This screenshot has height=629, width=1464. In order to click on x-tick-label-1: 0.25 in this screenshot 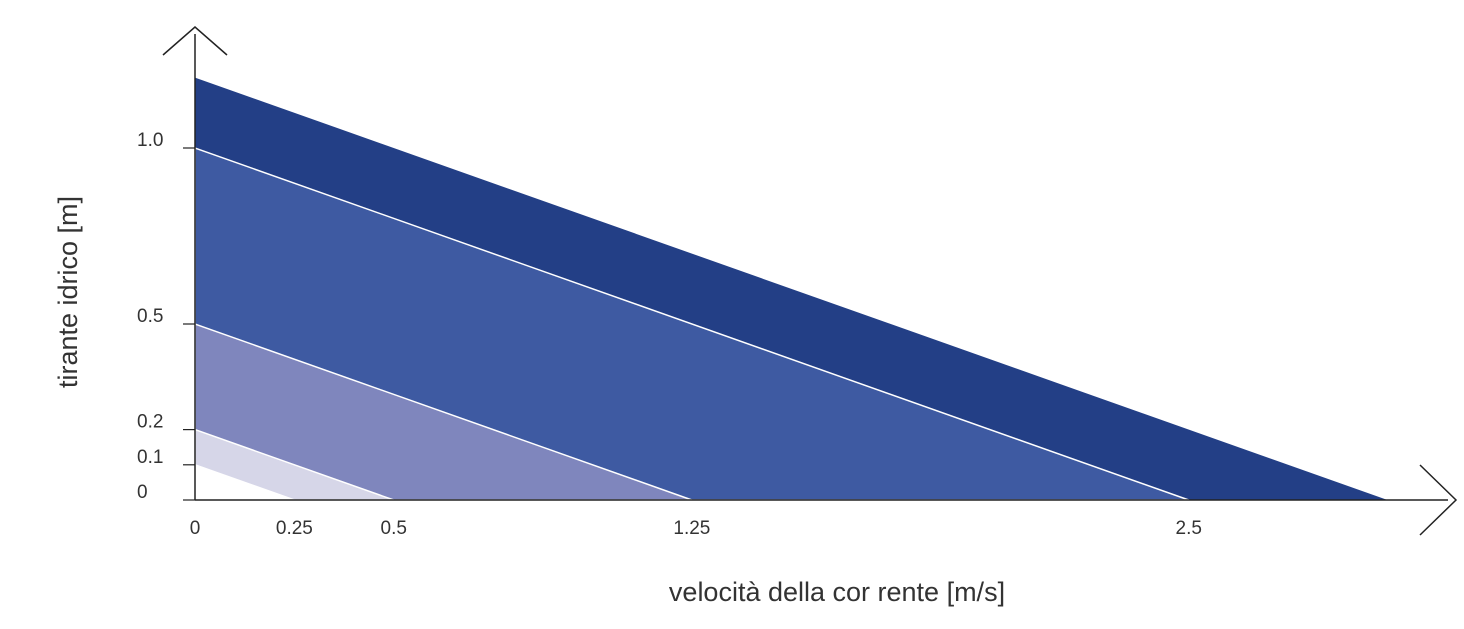, I will do `click(294, 528)`.